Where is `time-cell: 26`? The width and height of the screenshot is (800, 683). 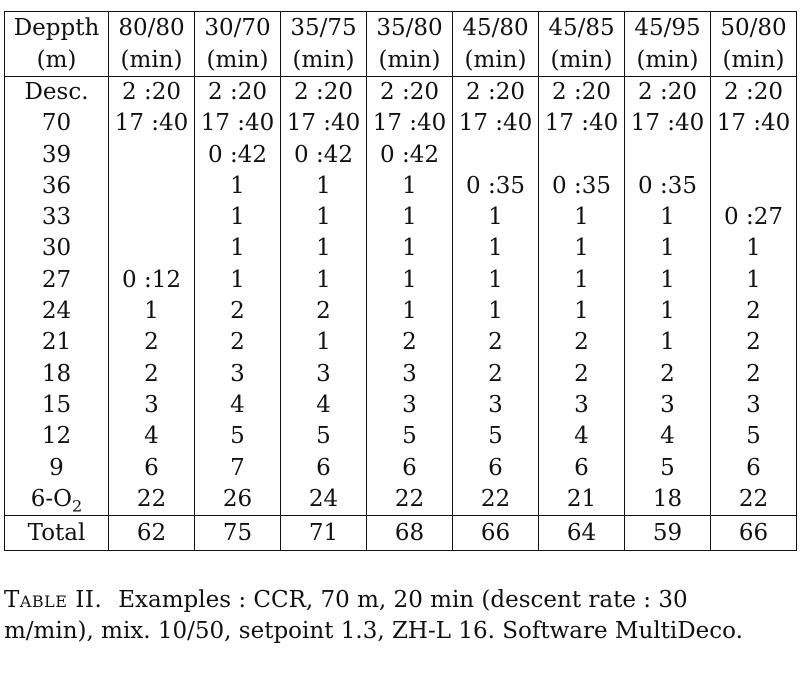
time-cell: 26 is located at coordinates (237, 499).